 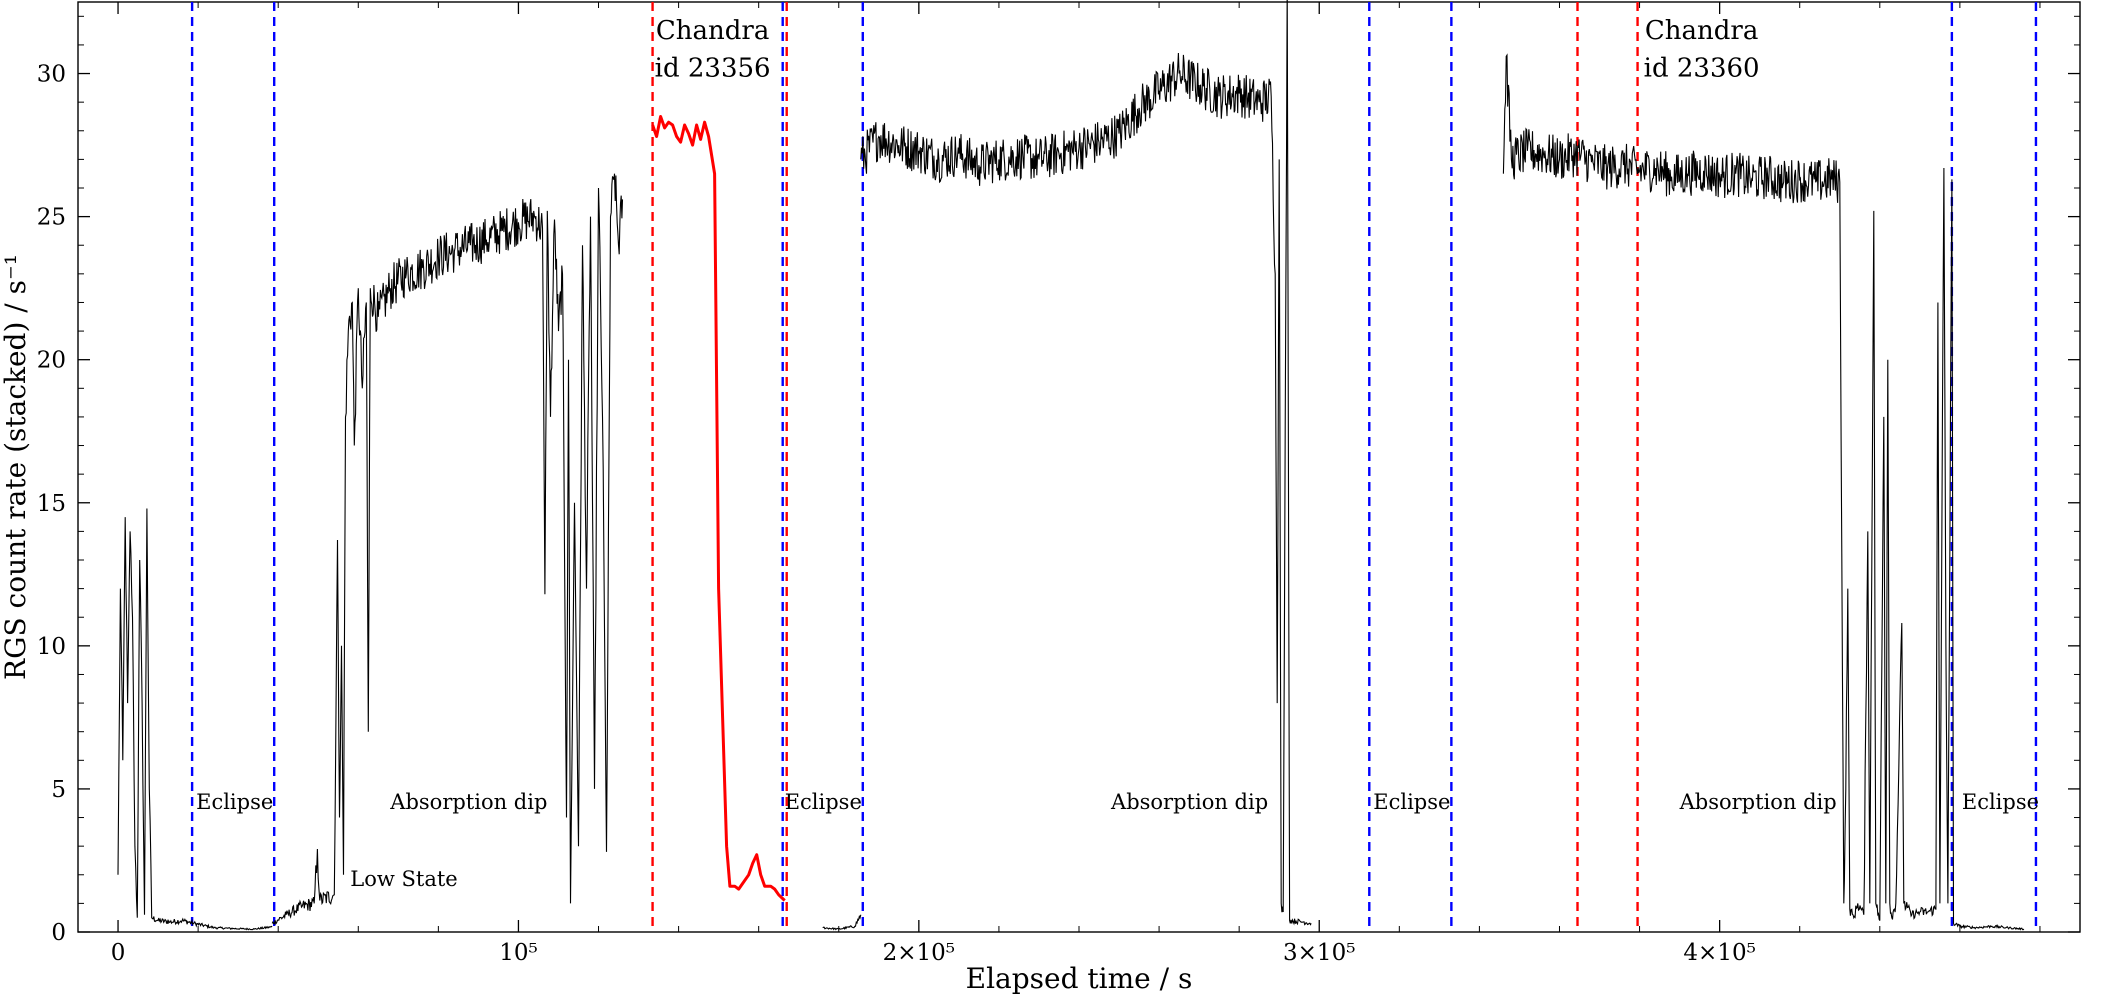 I want to click on y-tick-label: 10, so click(x=51, y=647).